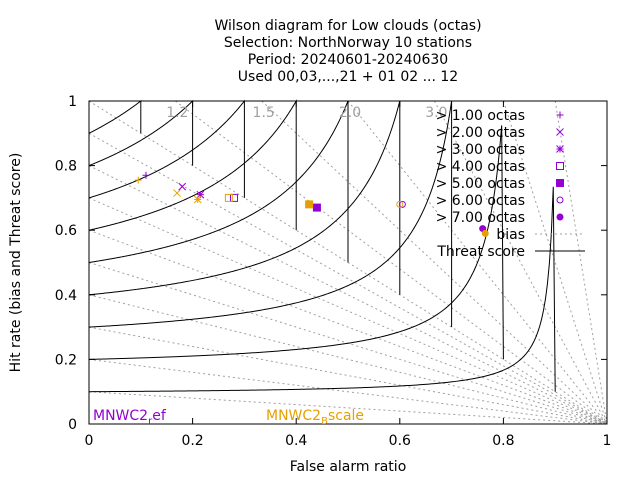 This screenshot has height=480, width=640. What do you see at coordinates (306, 113) in the screenshot?
I see `bias-labels: 1.2 1.5 2.0 3.0` at bounding box center [306, 113].